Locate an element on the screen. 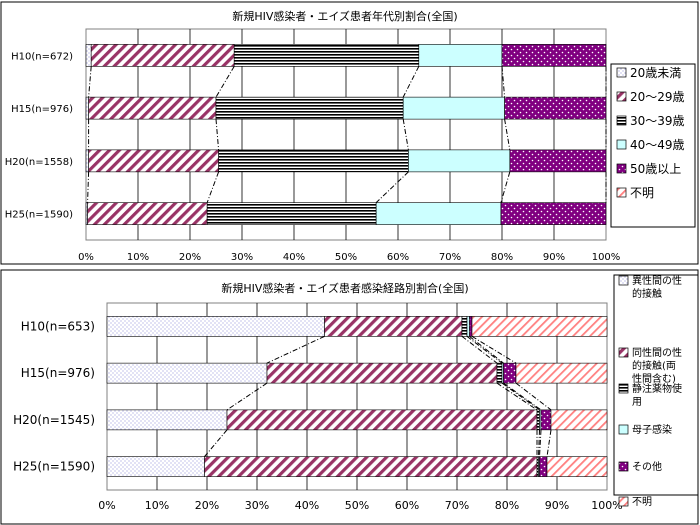 This screenshot has height=525, width=700. legend-item: その他 is located at coordinates (640, 466).